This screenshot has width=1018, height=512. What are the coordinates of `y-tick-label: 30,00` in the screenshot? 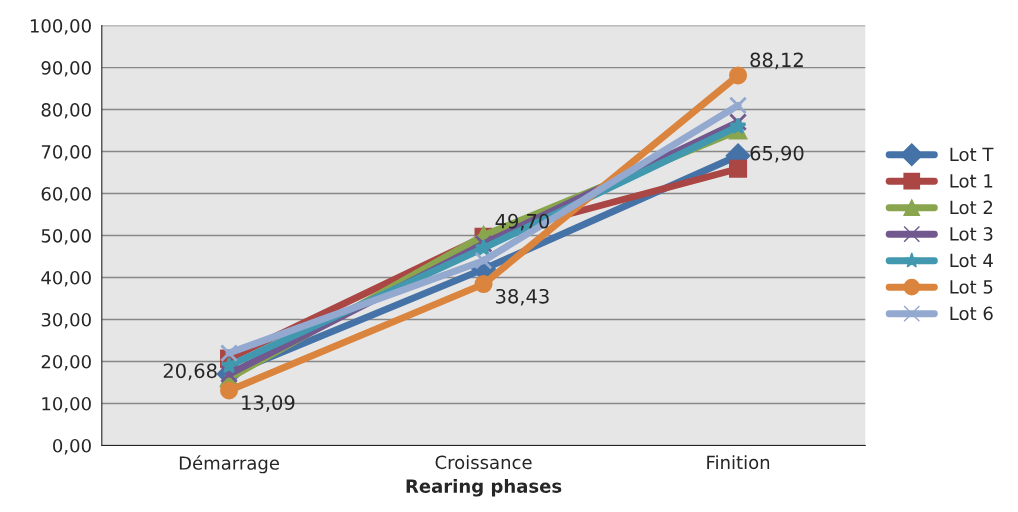 It's located at (66, 320).